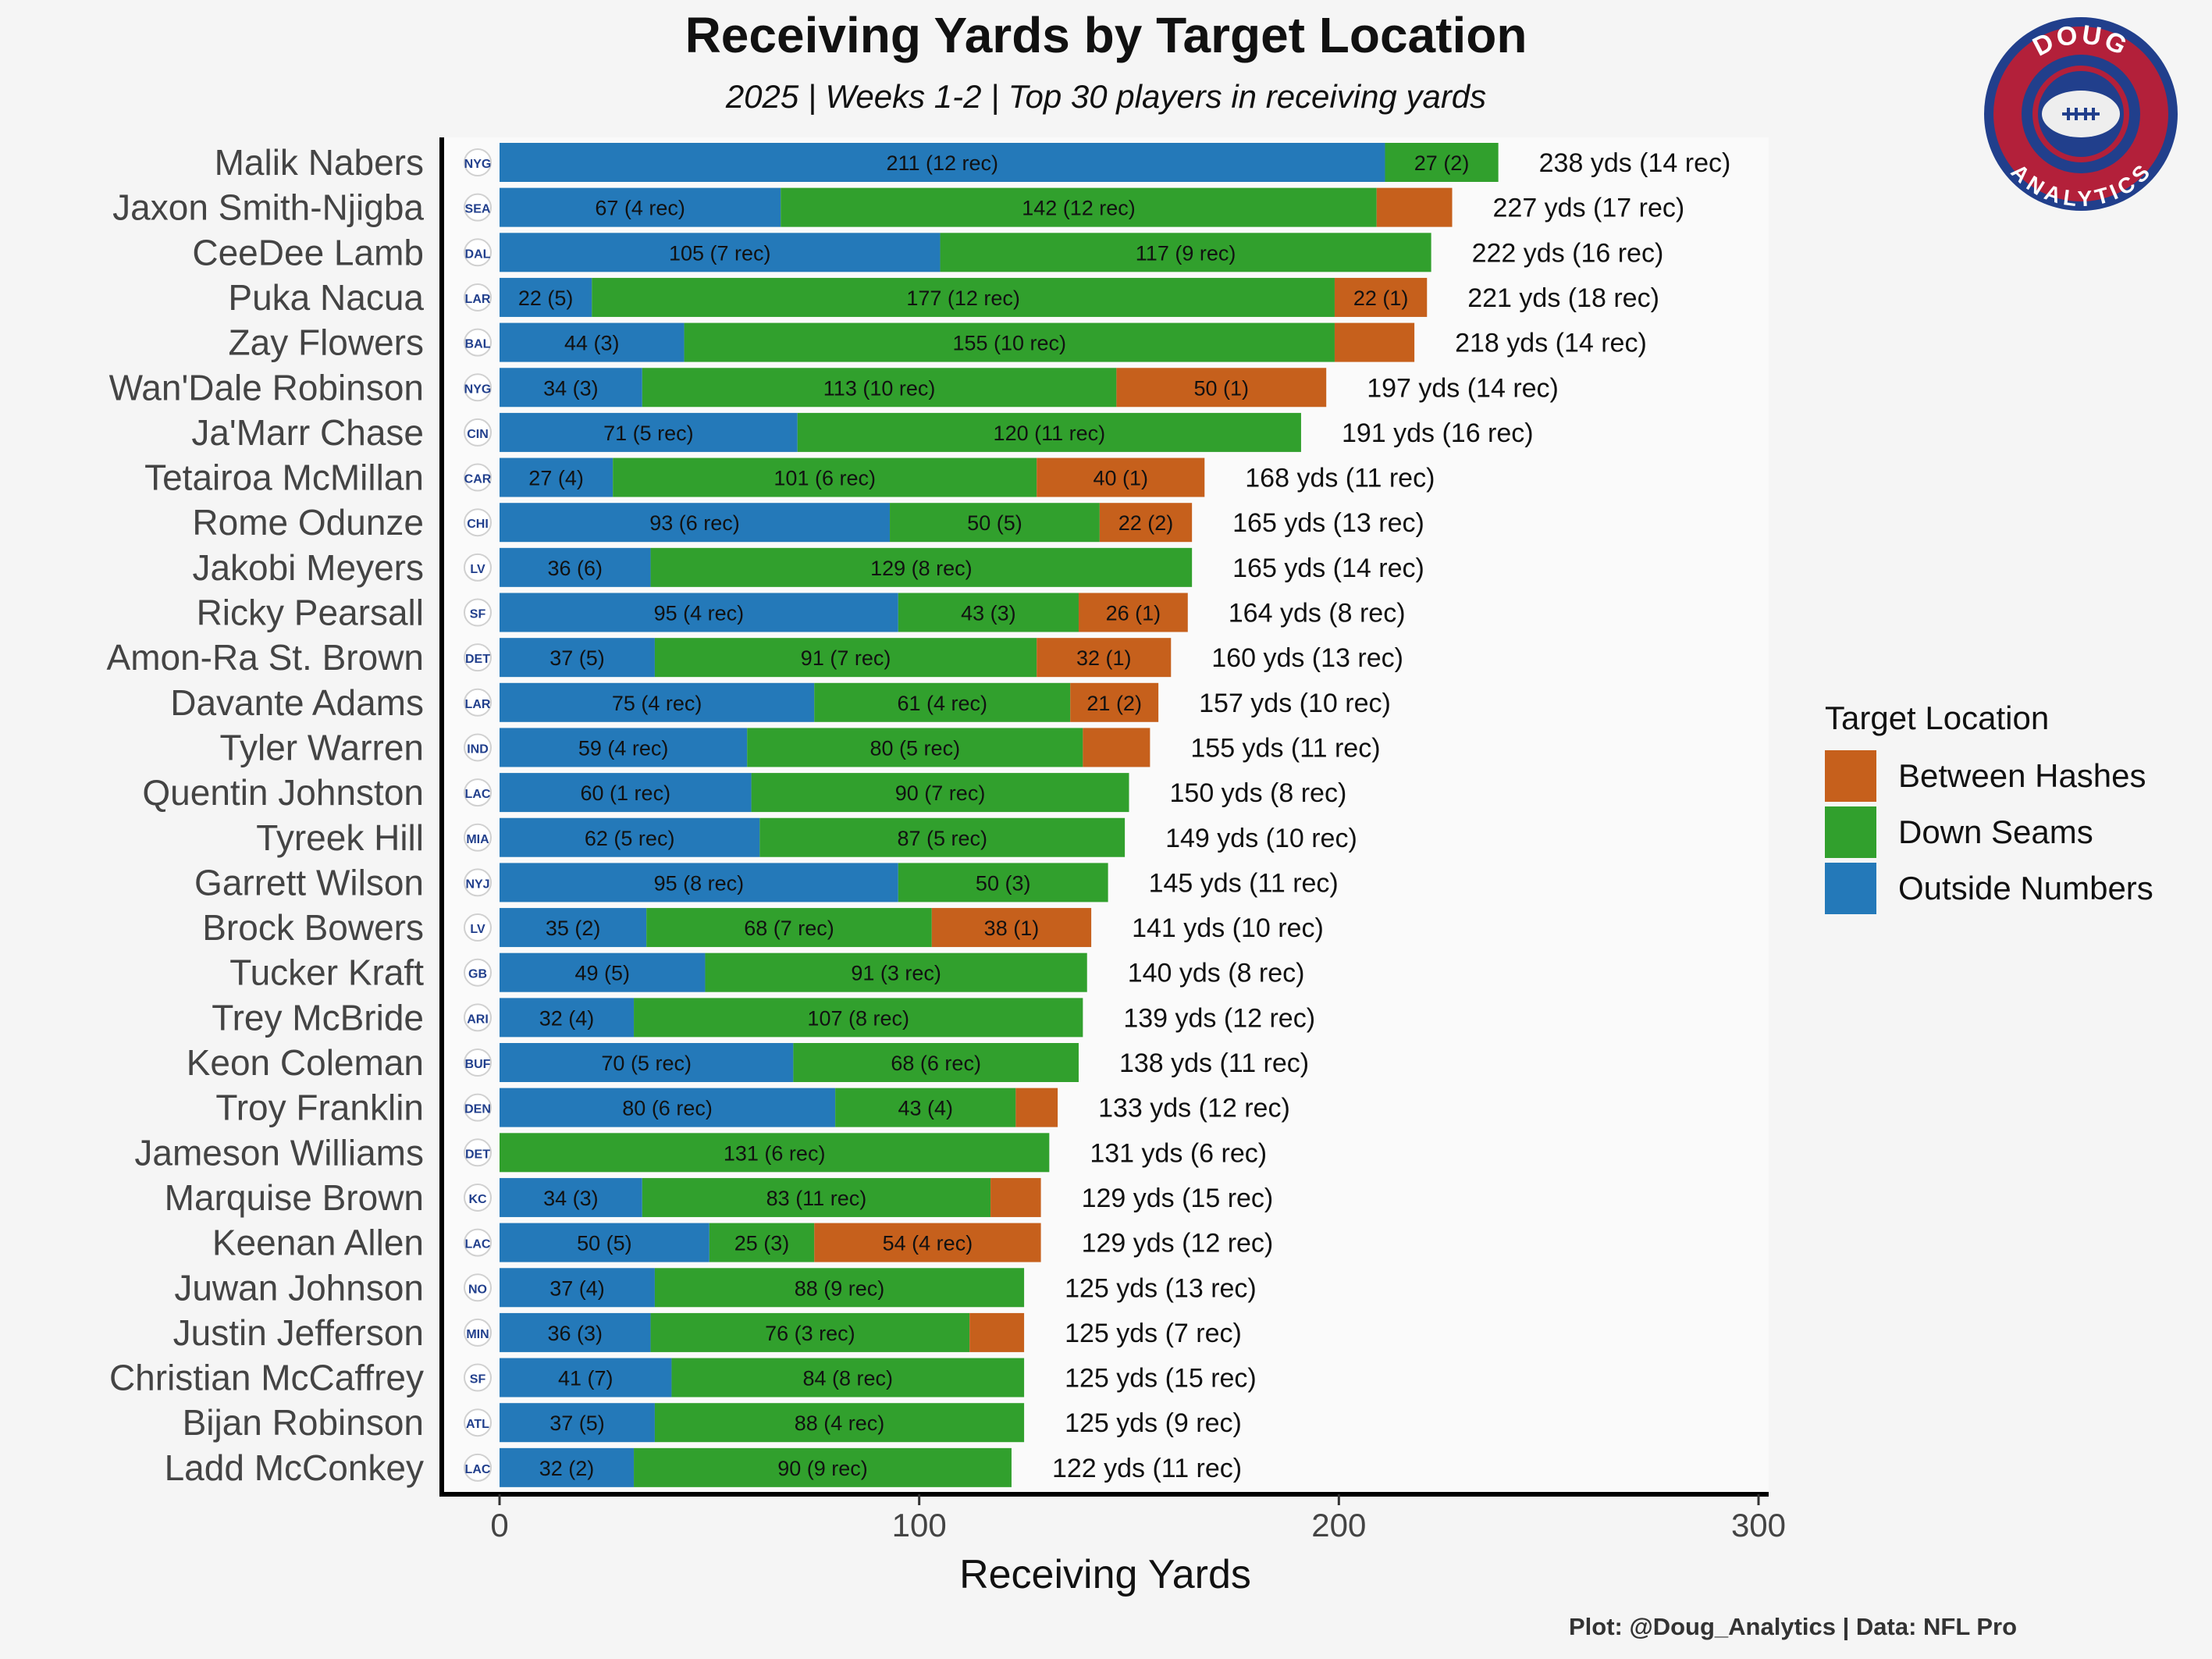  I want to click on bar-label-between-hashes: 50 (1), so click(1222, 388).